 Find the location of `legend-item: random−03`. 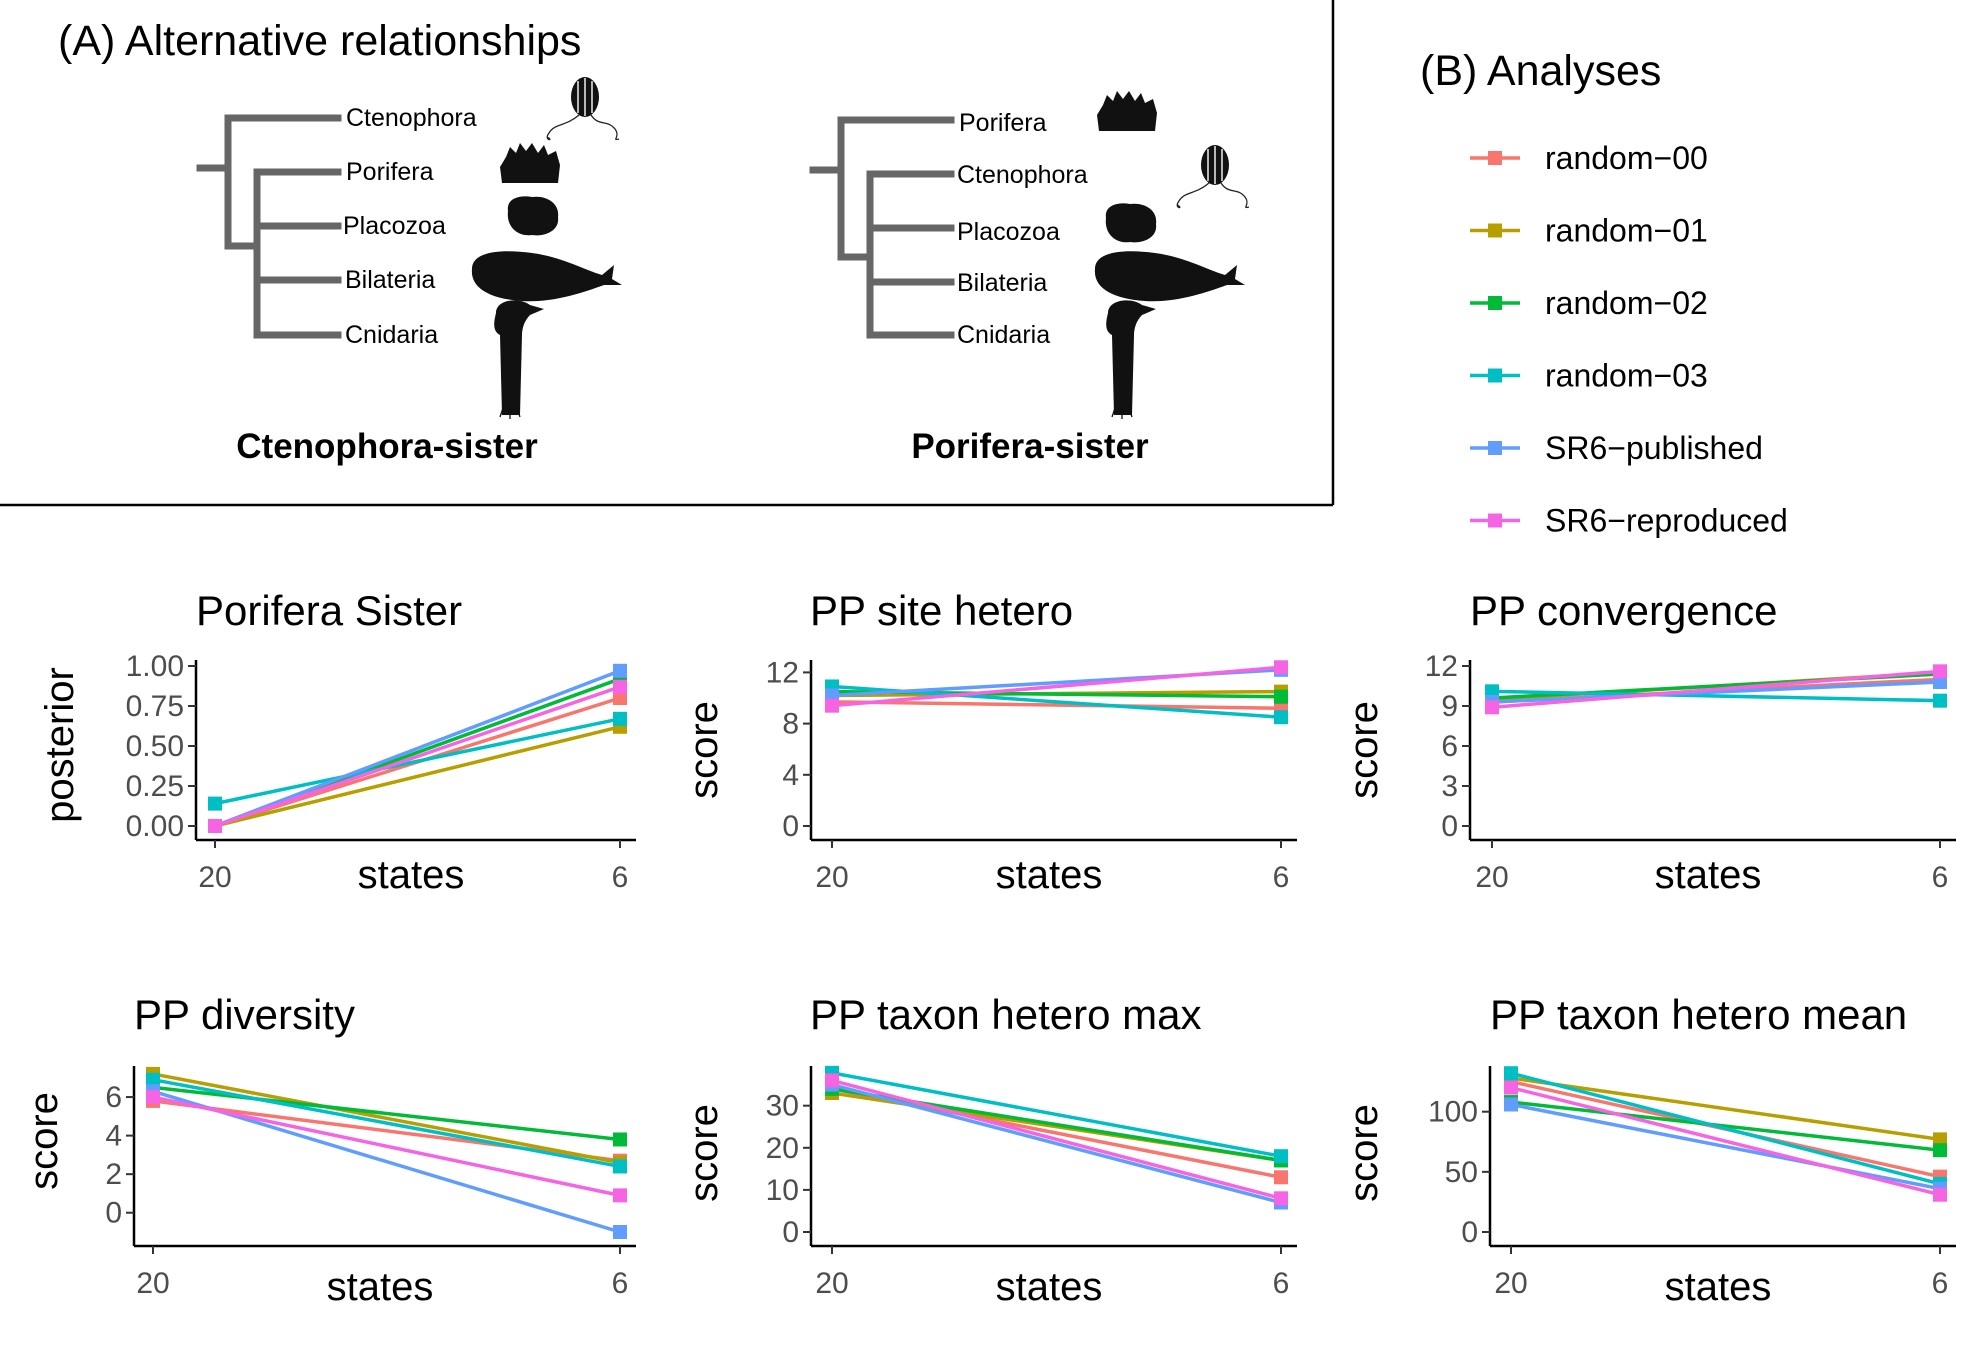

legend-item: random−03 is located at coordinates (1589, 376).